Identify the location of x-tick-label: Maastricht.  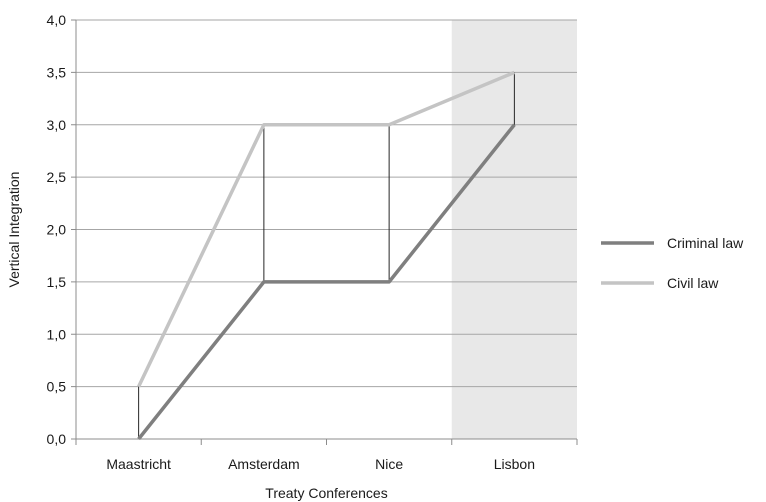
(138, 464).